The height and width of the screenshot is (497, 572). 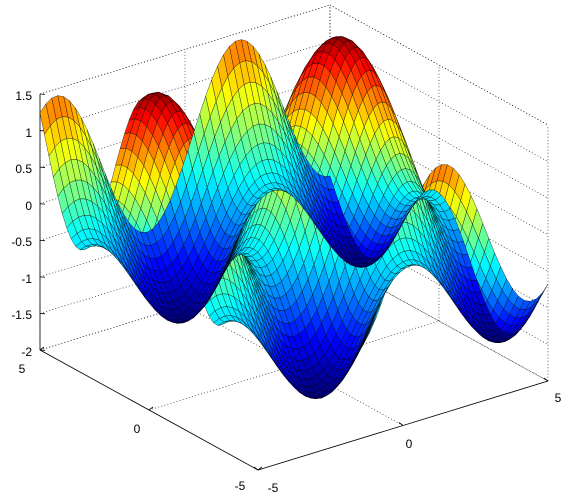 What do you see at coordinates (137, 429) in the screenshot?
I see `y-tick-label-1: 0` at bounding box center [137, 429].